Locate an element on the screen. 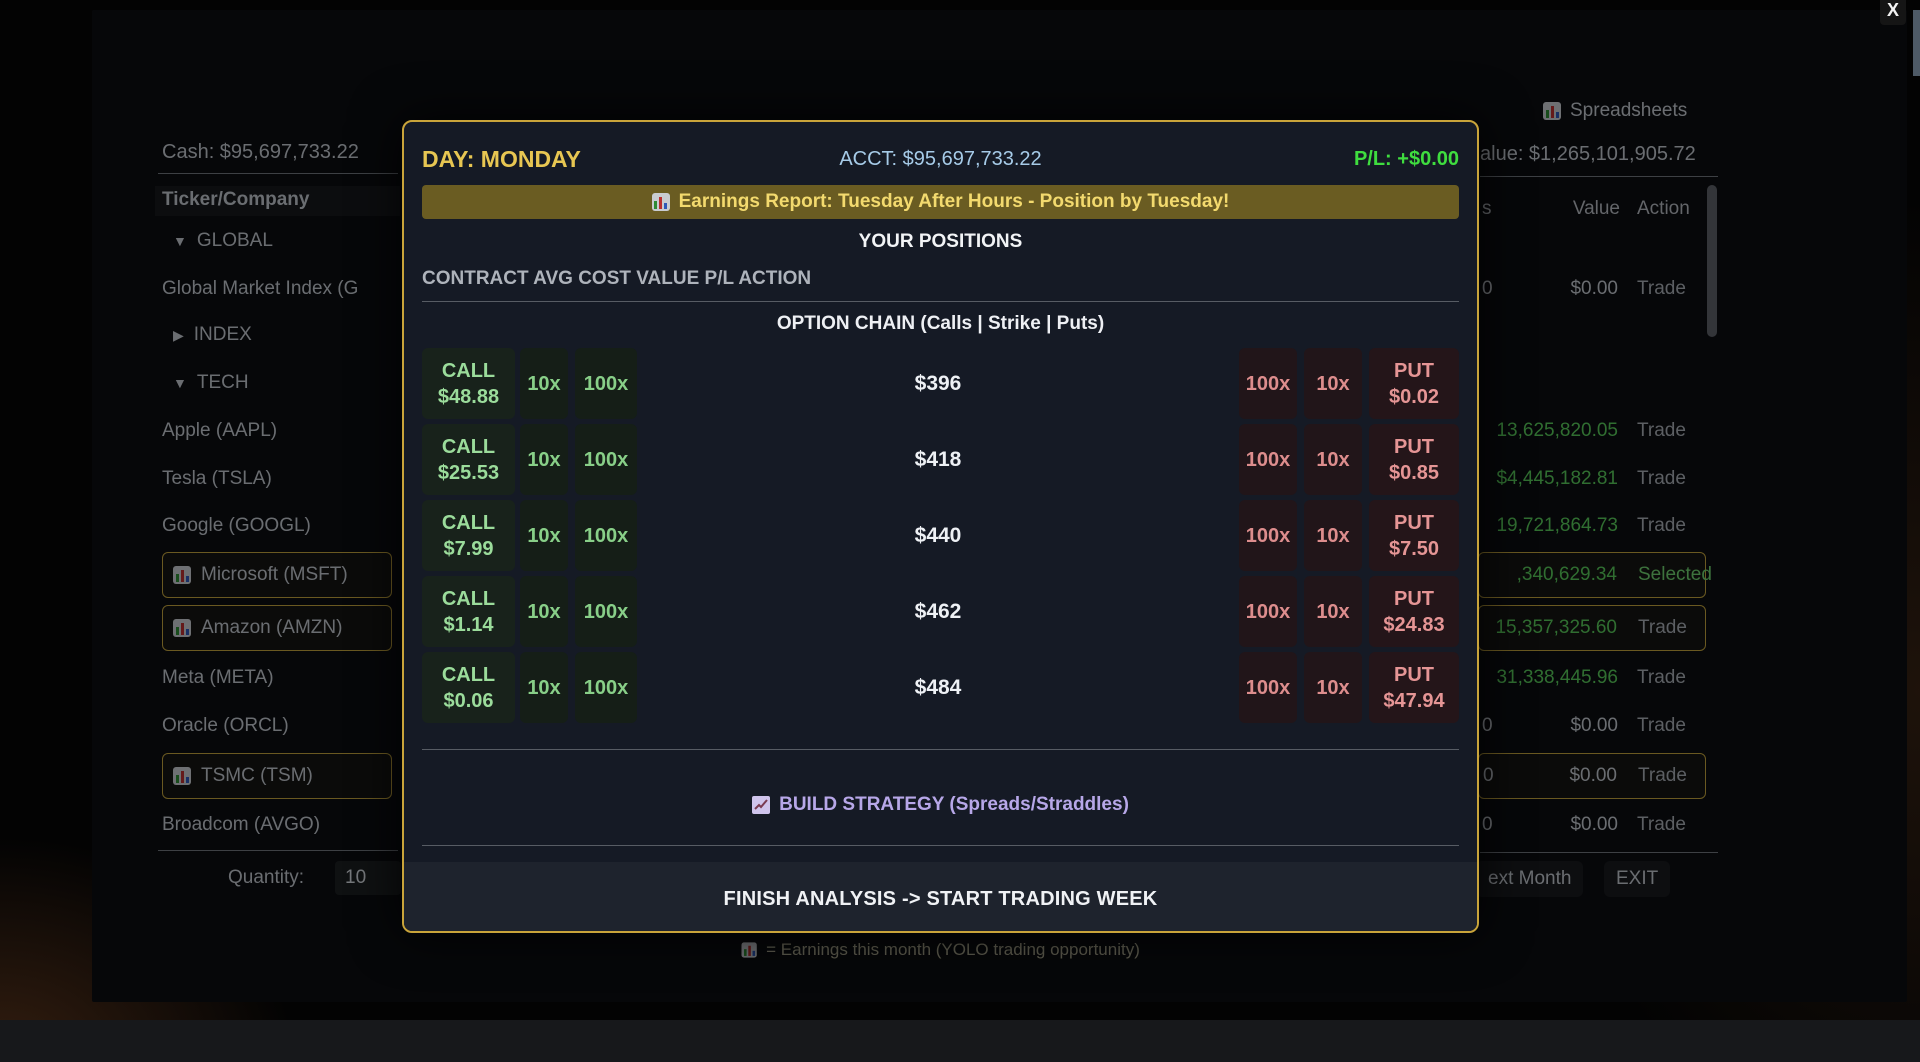 The width and height of the screenshot is (1920, 1062). buy-put-button: PUT $0.02 is located at coordinates (1414, 383).